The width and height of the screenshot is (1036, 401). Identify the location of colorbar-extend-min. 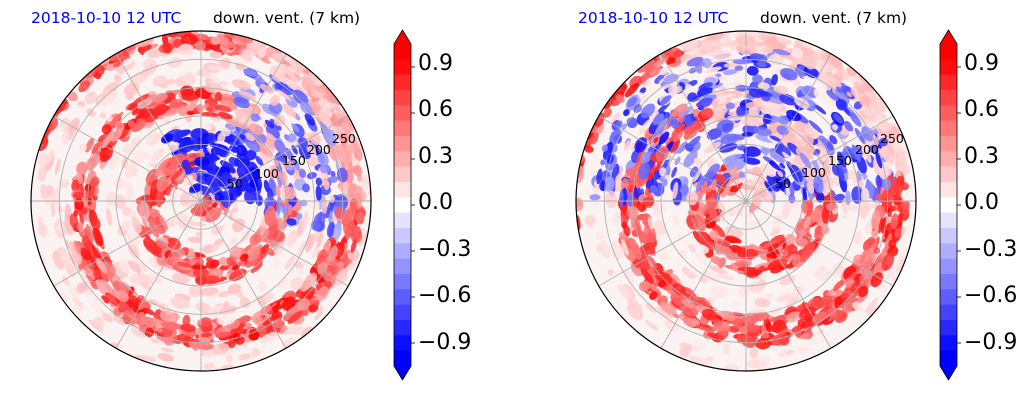
(948, 373).